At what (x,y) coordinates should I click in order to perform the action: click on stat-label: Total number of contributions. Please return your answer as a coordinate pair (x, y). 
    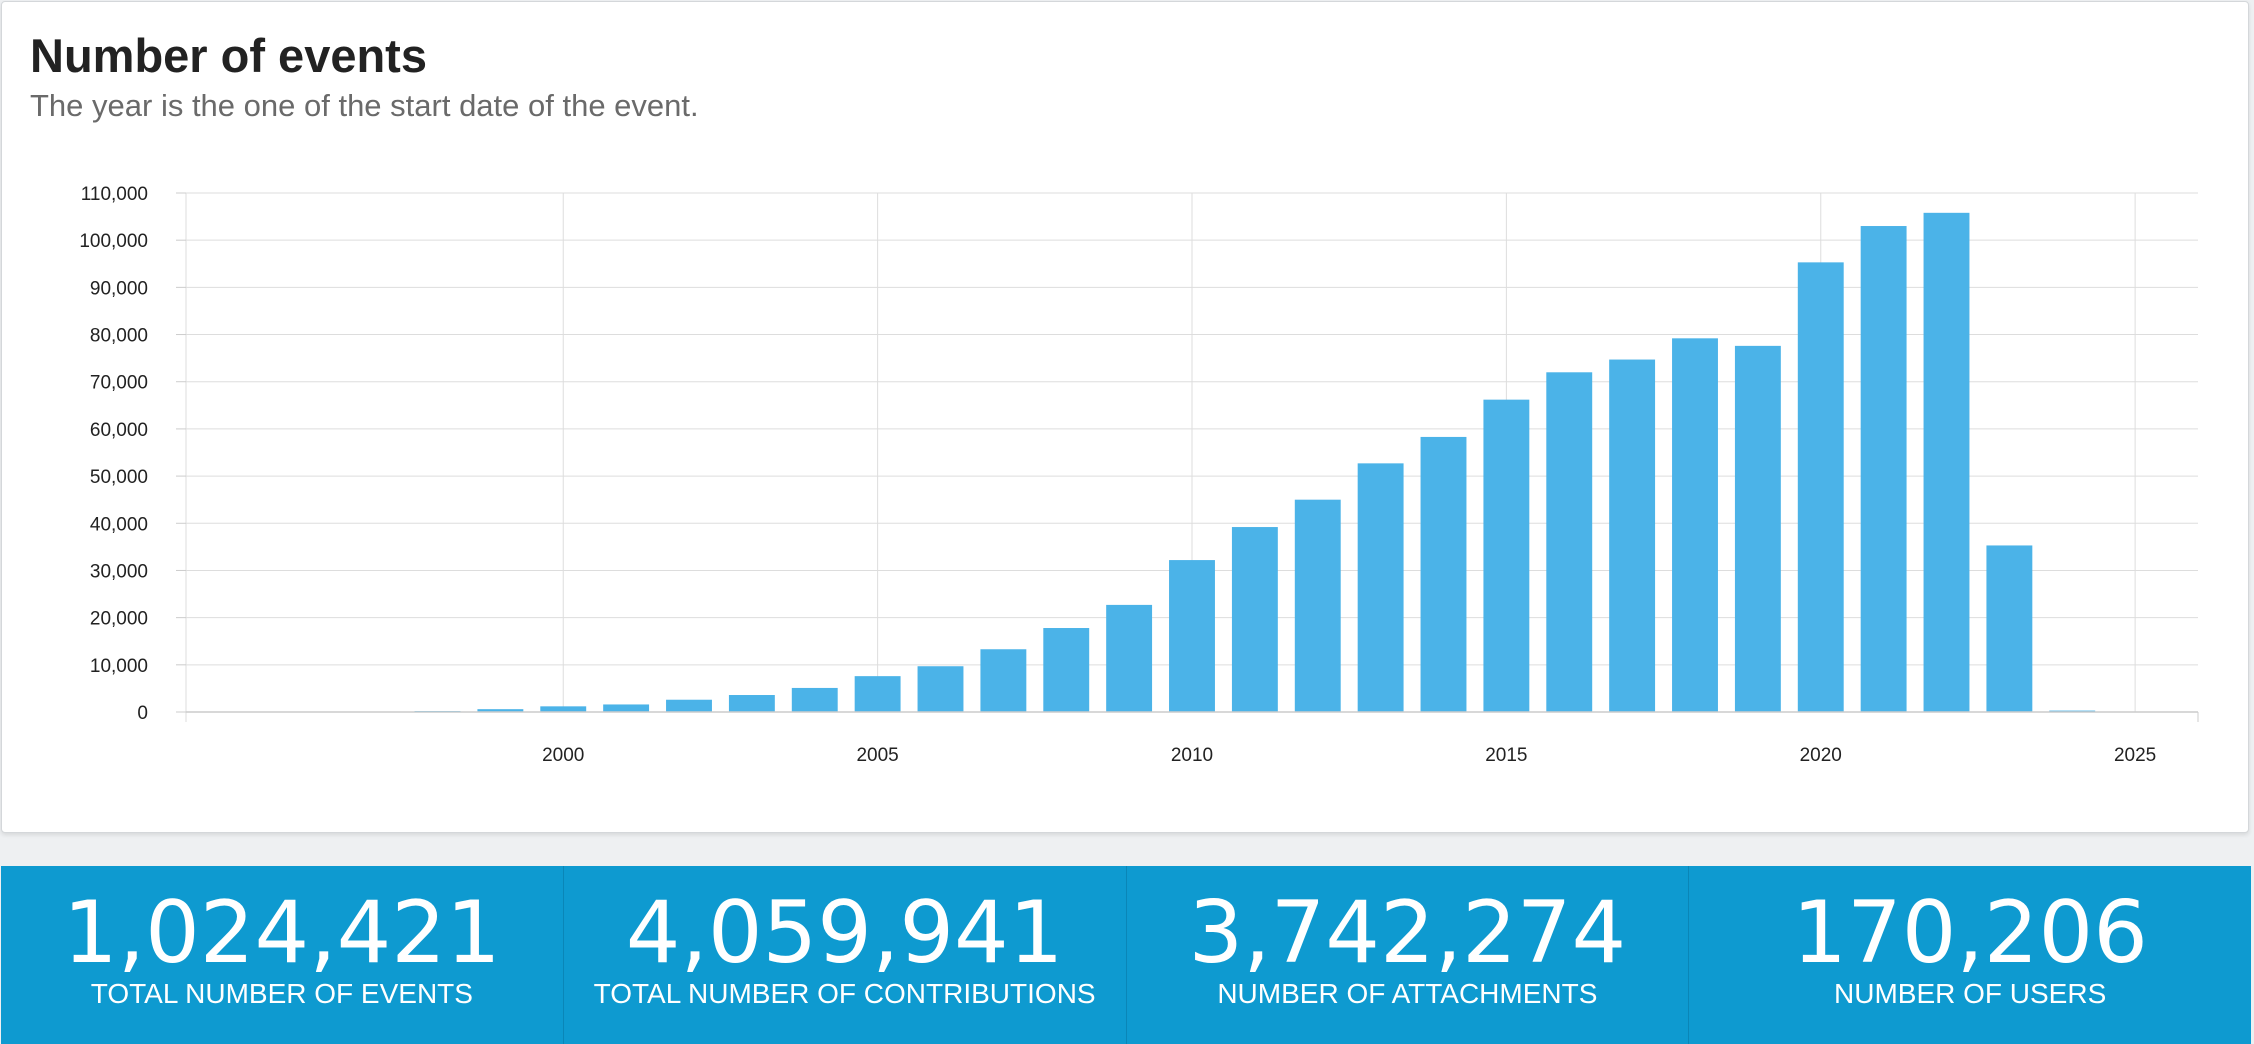
    Looking at the image, I should click on (844, 993).